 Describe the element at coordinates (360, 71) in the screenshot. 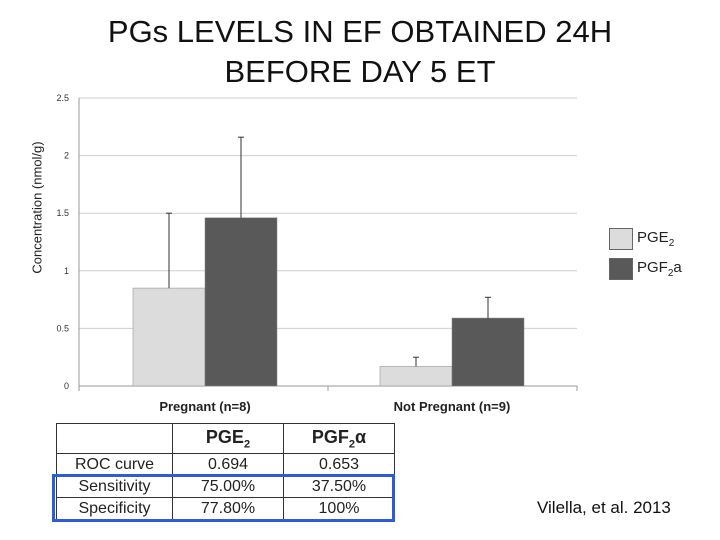

I see `title-line-2: BEFORE DAY 5 ET` at that location.